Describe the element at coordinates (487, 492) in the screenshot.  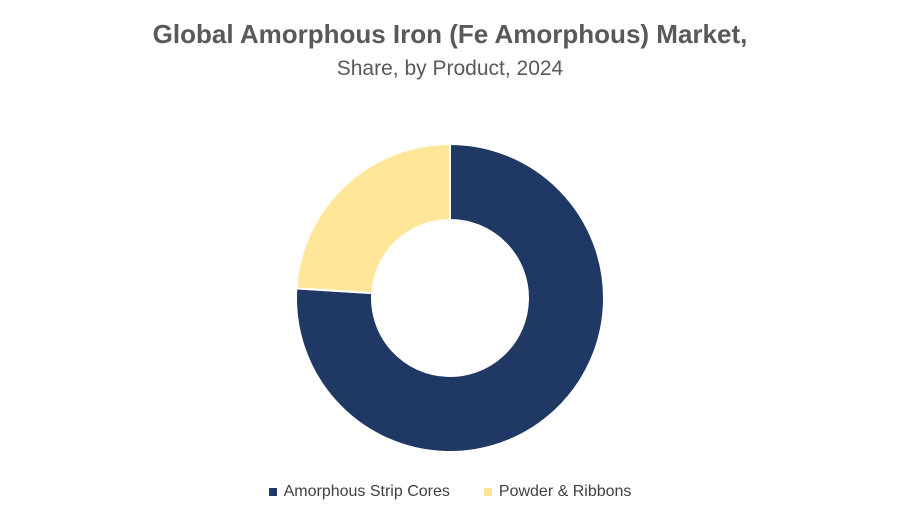
I see `legend-swatch-powder-ribbons` at that location.